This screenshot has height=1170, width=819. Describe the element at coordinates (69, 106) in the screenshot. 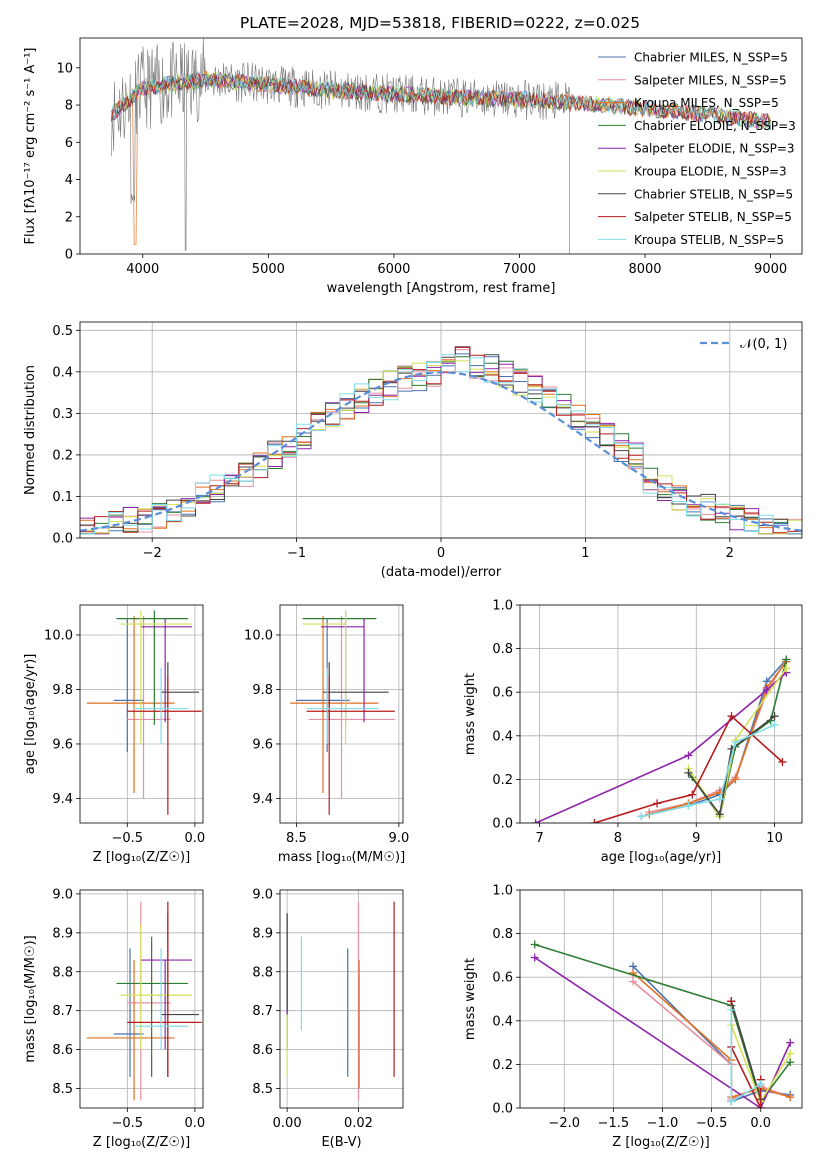

I see `y-tick-label: 8` at that location.